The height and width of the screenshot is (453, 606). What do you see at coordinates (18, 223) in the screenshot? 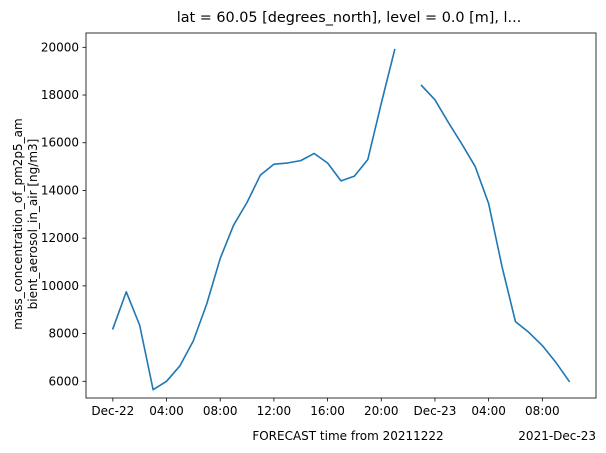
I see `y-axis-label-line-1: mass_concentration_of_pm2p5_am` at bounding box center [18, 223].